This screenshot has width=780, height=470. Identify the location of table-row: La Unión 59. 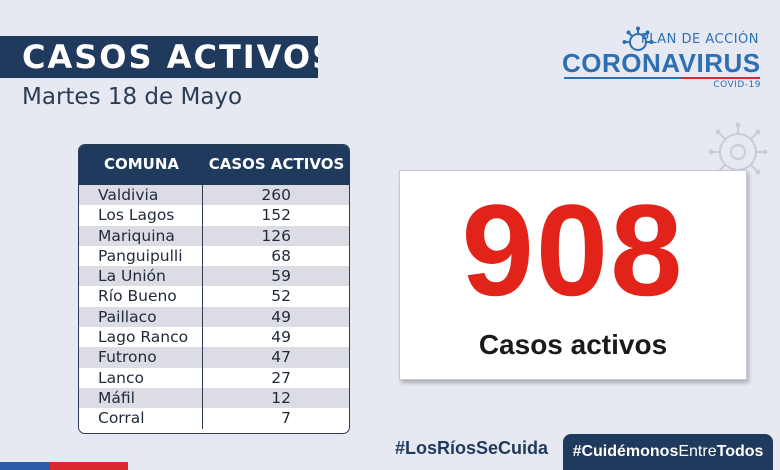
(214, 276).